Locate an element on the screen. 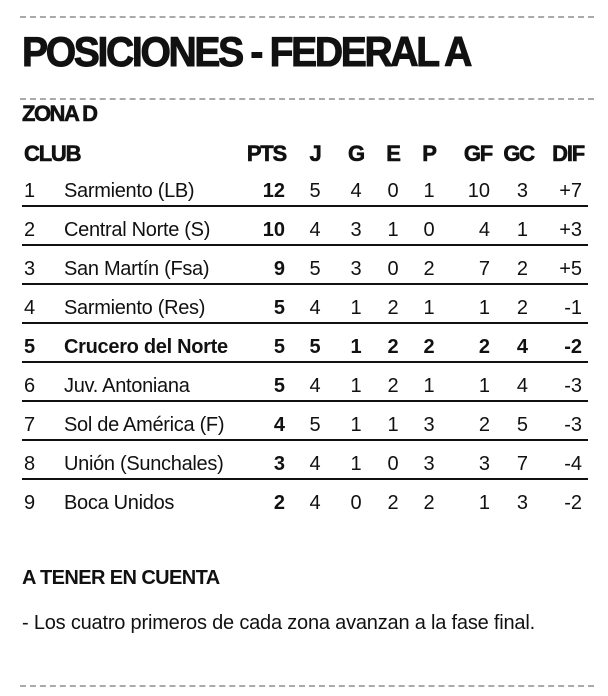  cell-dif: +5 is located at coordinates (570, 269).